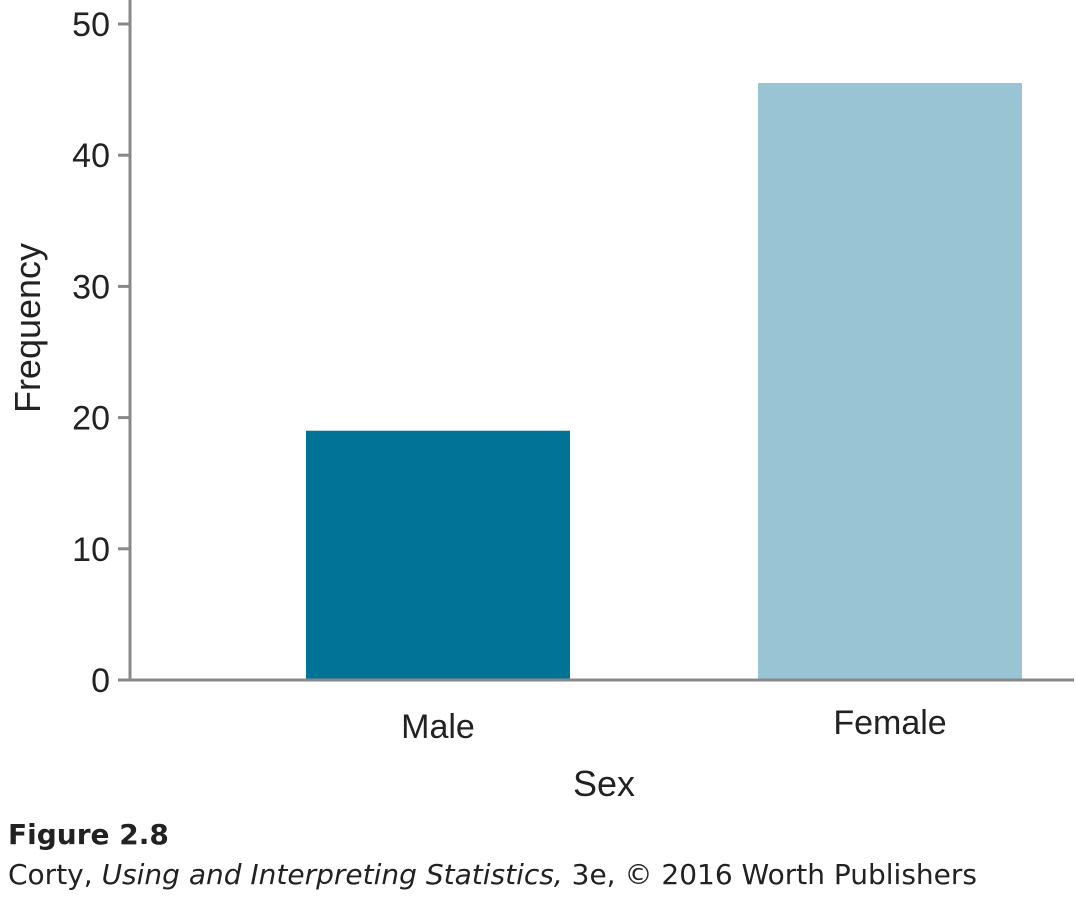 The height and width of the screenshot is (900, 1076). What do you see at coordinates (604, 783) in the screenshot?
I see `x-axis-title: Sex` at bounding box center [604, 783].